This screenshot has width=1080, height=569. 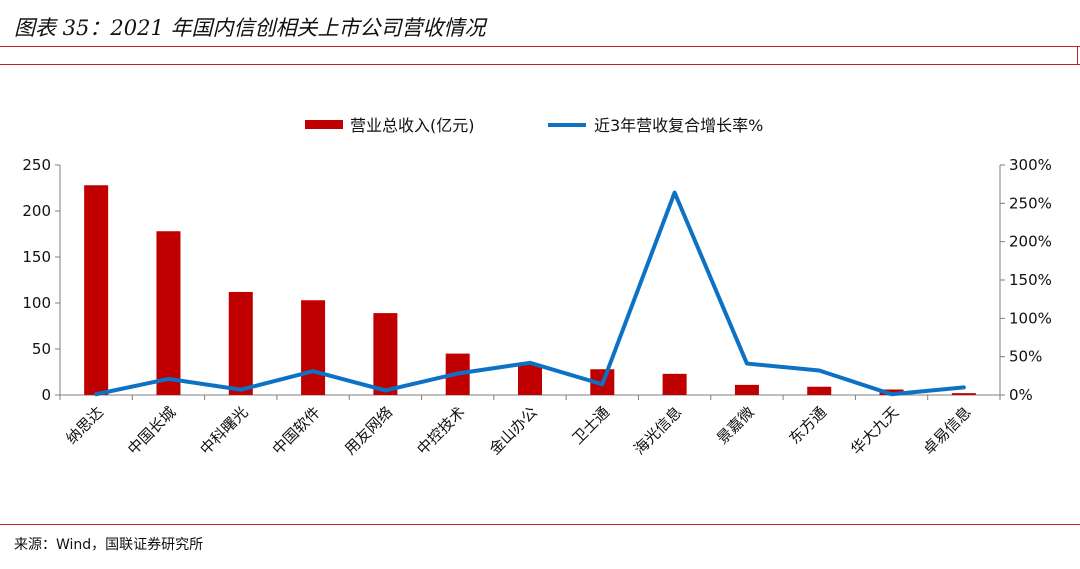 What do you see at coordinates (1030, 165) in the screenshot?
I see `y-right-tick-label: 300%` at bounding box center [1030, 165].